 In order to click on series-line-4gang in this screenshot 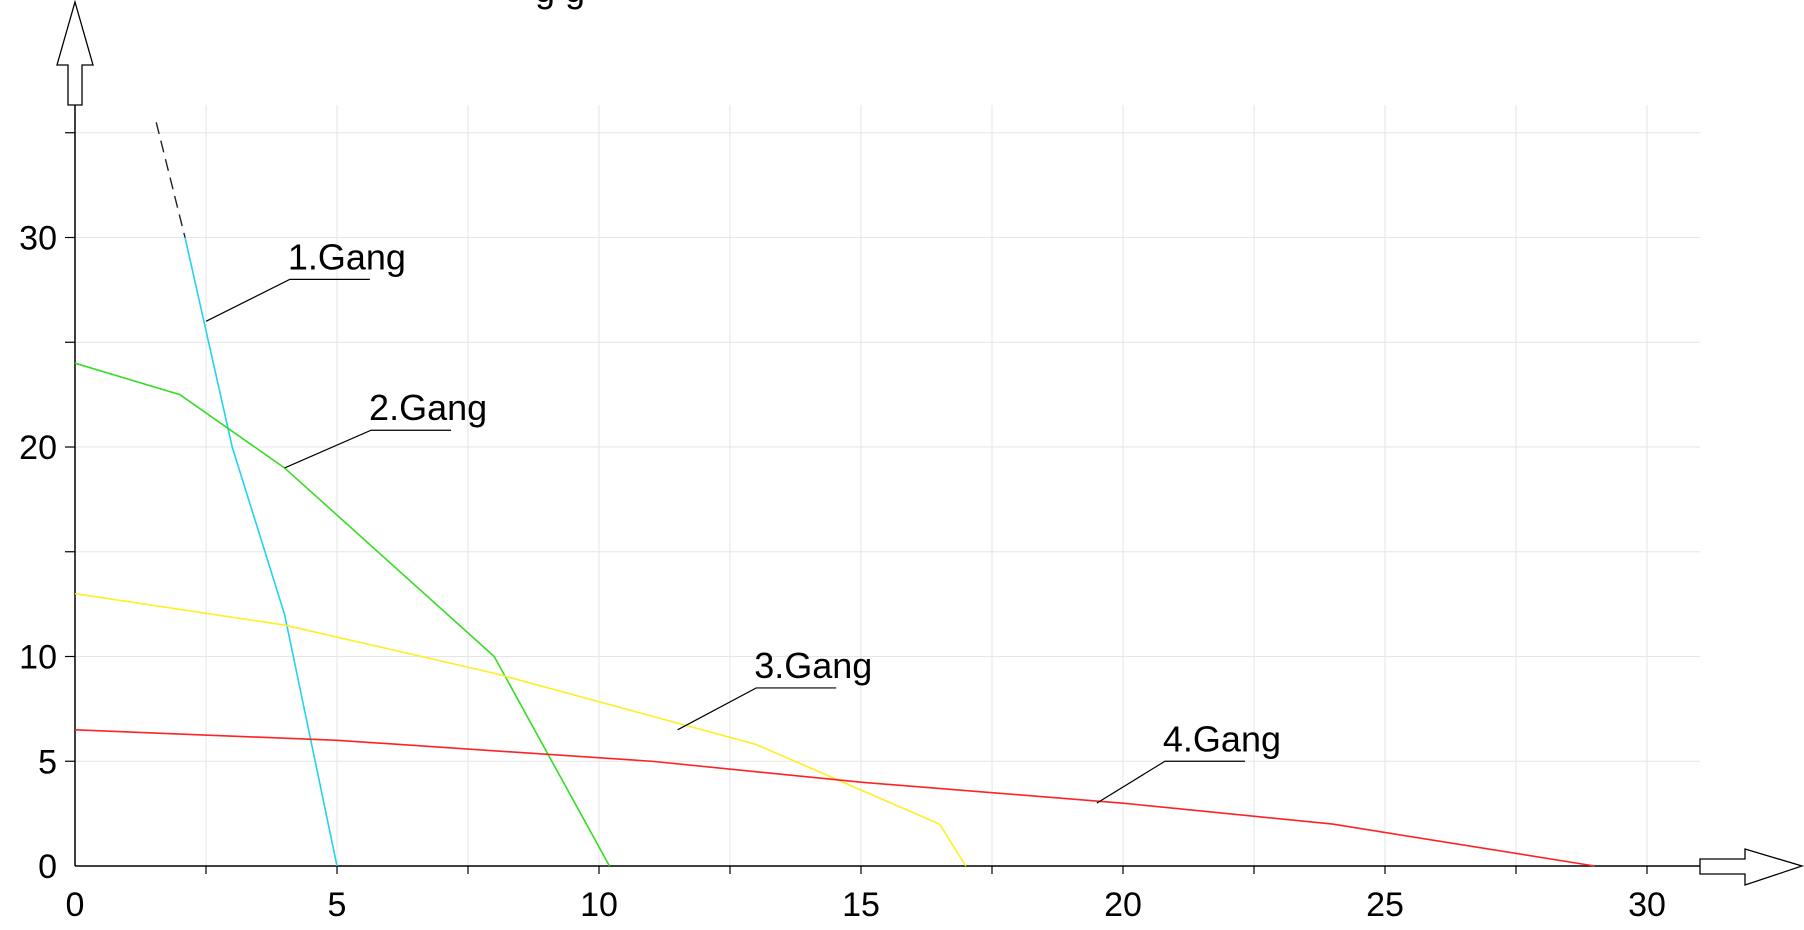, I will do `click(834, 798)`.